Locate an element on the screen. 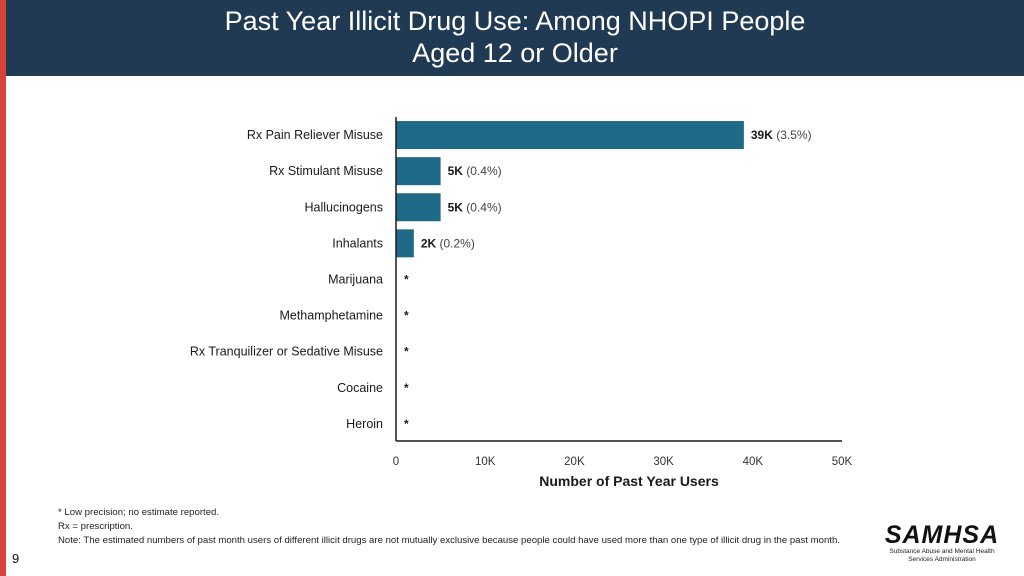 This screenshot has height=576, width=1024. category-label: Cocaine is located at coordinates (360, 388).